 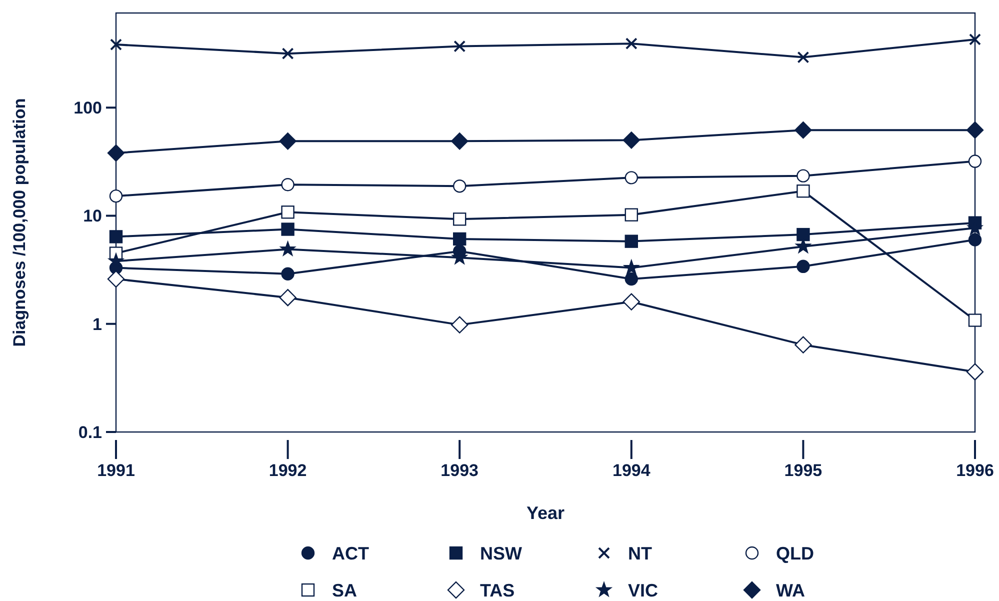 What do you see at coordinates (643, 590) in the screenshot?
I see `legend-label: VIC` at bounding box center [643, 590].